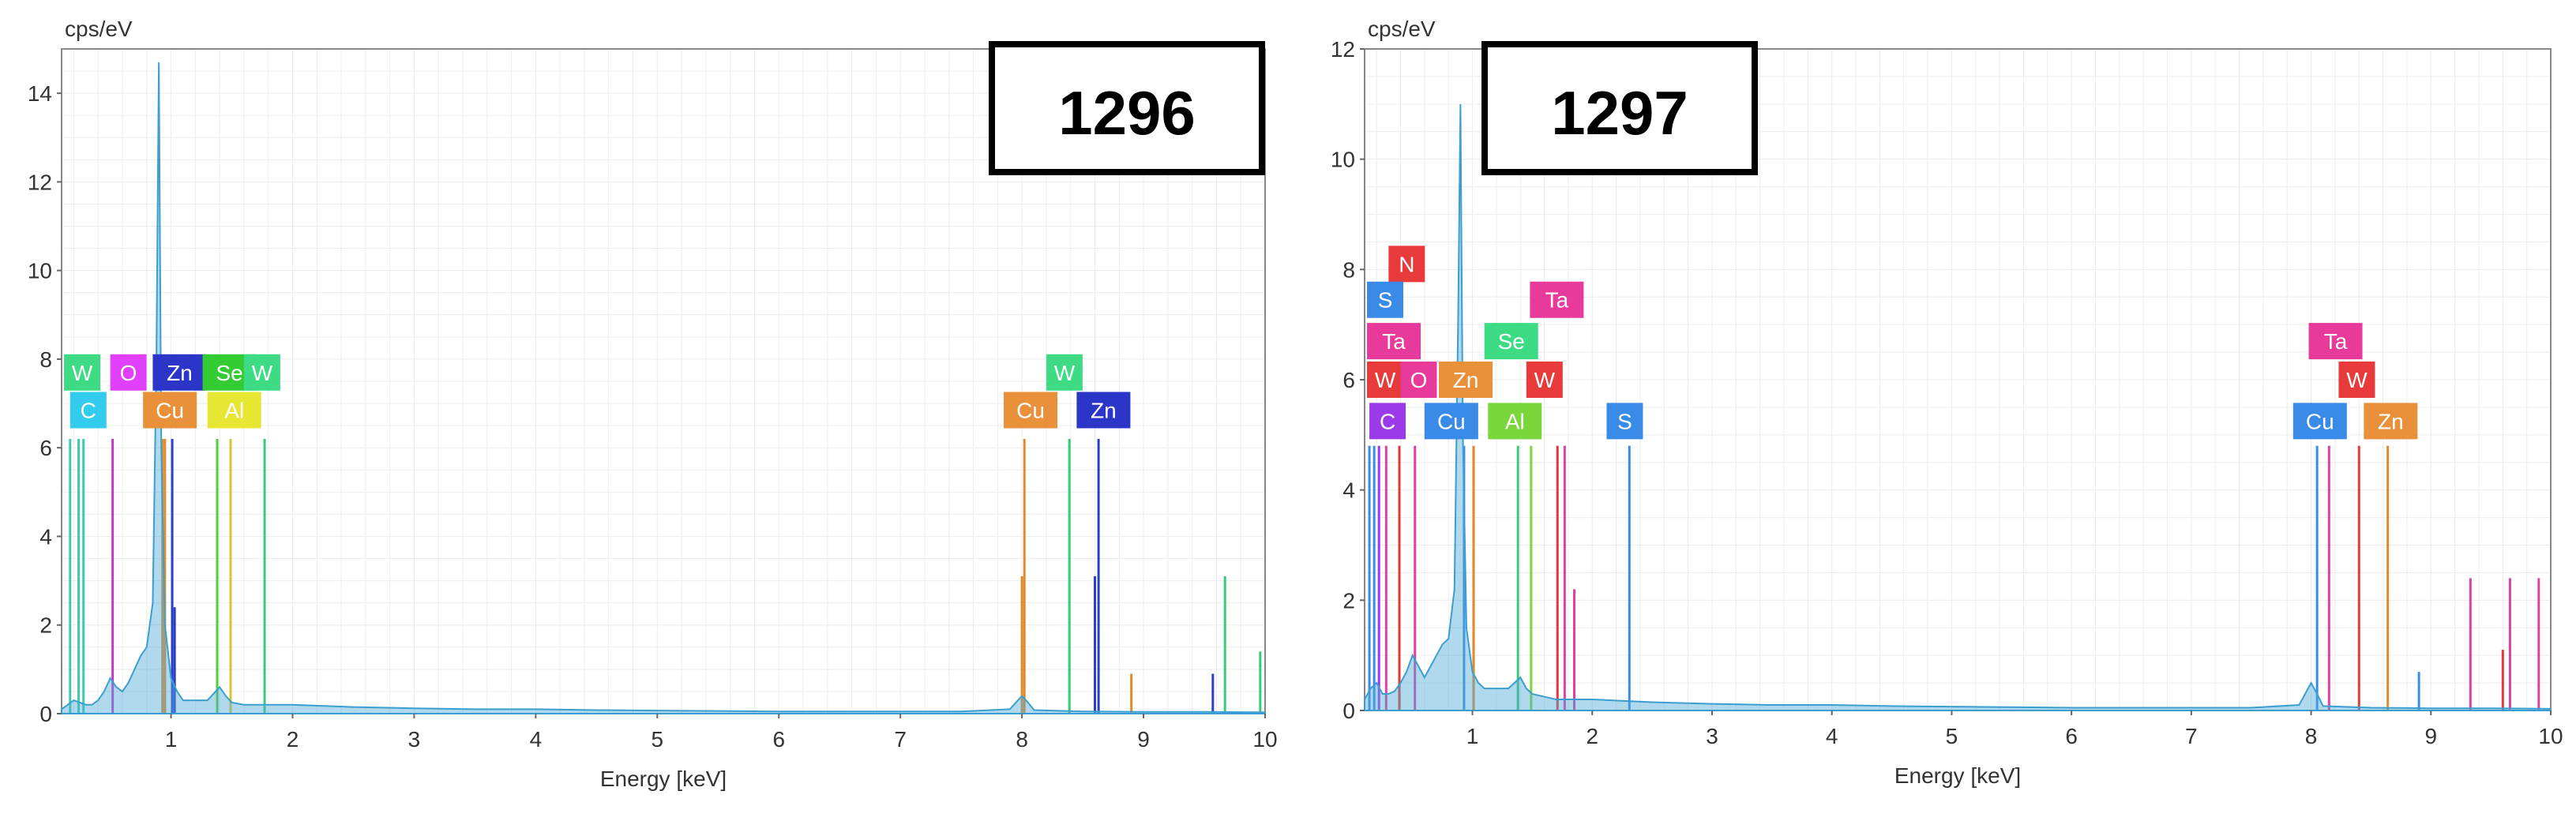 Image resolution: width=2576 pixels, height=821 pixels. What do you see at coordinates (1343, 49) in the screenshot?
I see `y-tick-label: 12` at bounding box center [1343, 49].